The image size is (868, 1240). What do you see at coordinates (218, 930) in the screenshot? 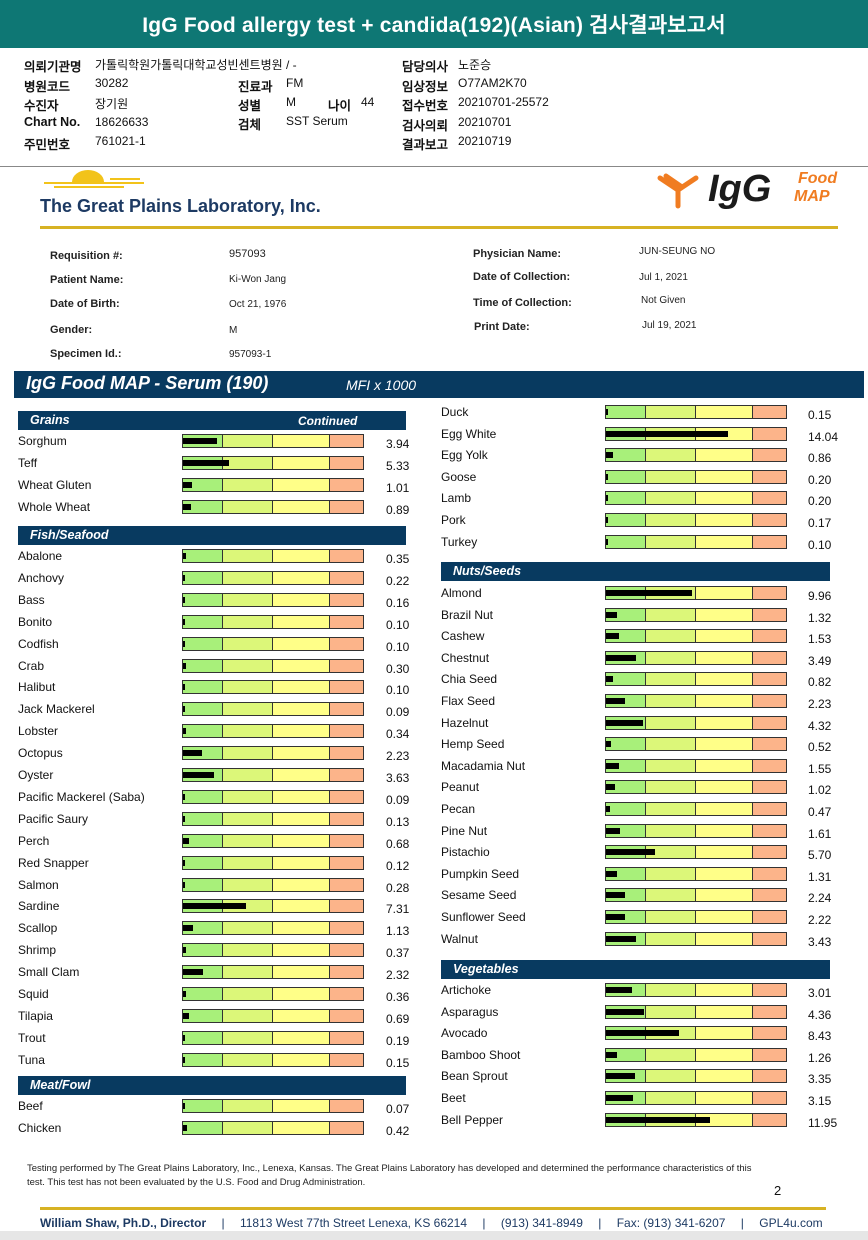
I see `food-row: Scallop 1.13` at bounding box center [218, 930].